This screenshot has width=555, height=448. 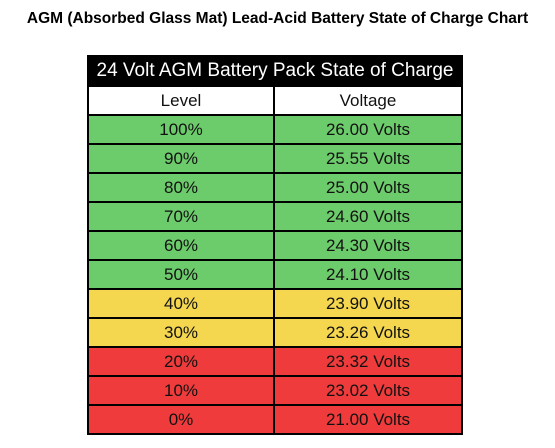 I want to click on table-row: 50% 24.10 Volts, so click(x=275, y=275).